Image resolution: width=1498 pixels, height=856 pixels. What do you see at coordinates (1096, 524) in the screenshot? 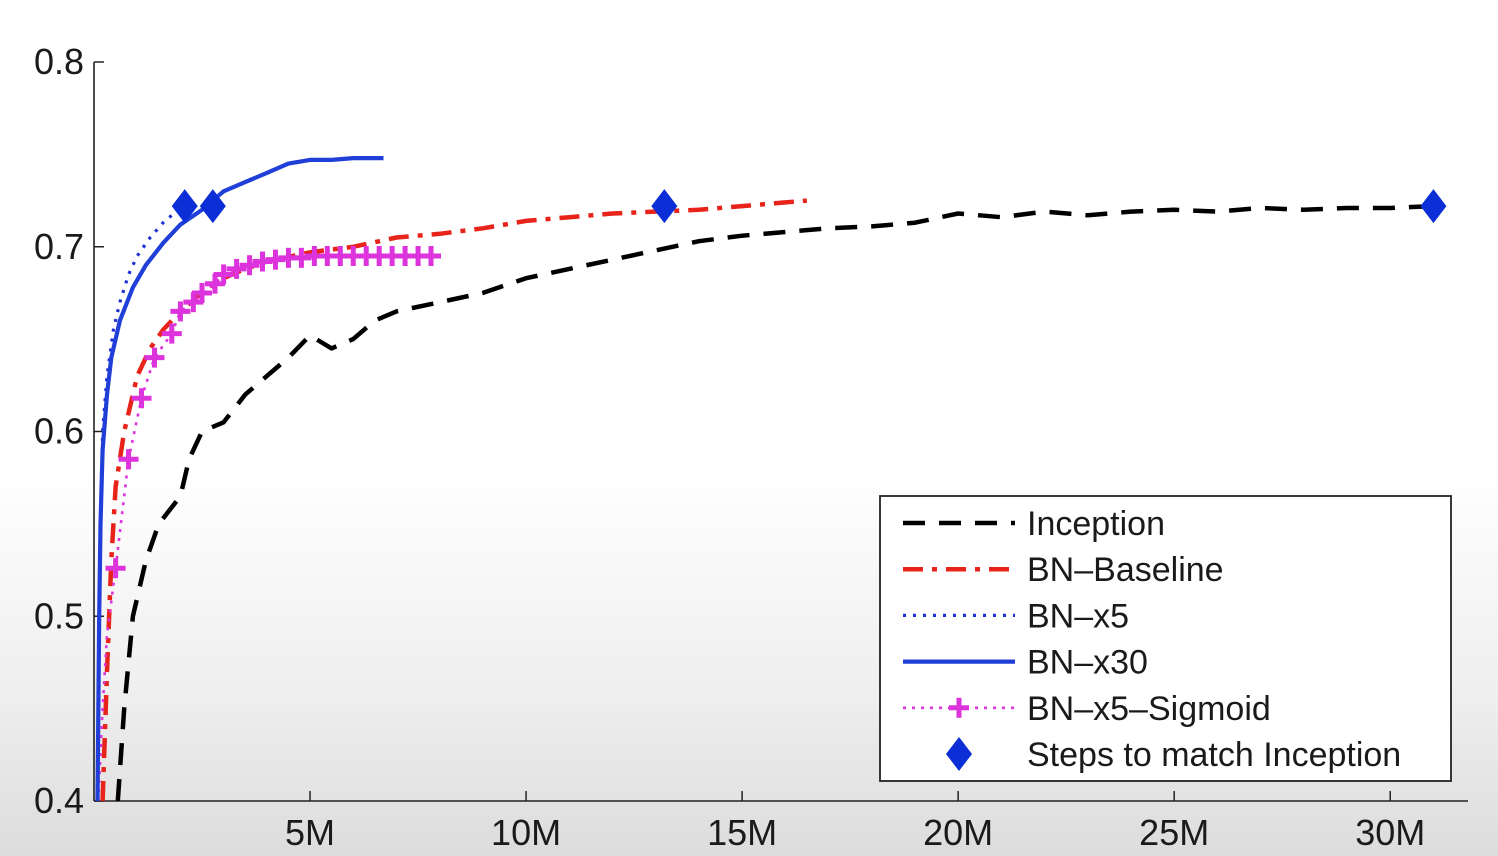
I see `legend-label: Inception` at bounding box center [1096, 524].